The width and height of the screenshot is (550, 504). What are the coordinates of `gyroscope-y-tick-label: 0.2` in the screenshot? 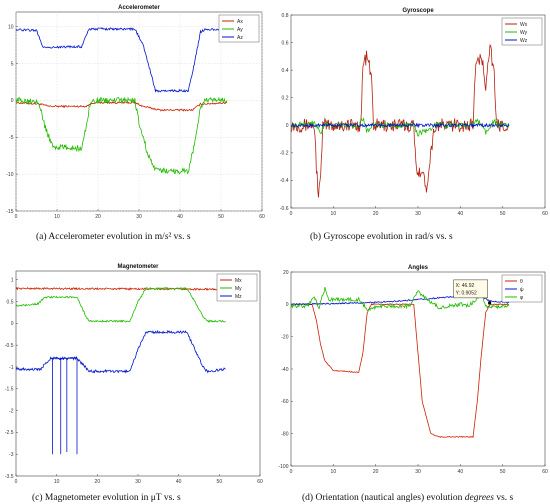 It's located at (285, 99).